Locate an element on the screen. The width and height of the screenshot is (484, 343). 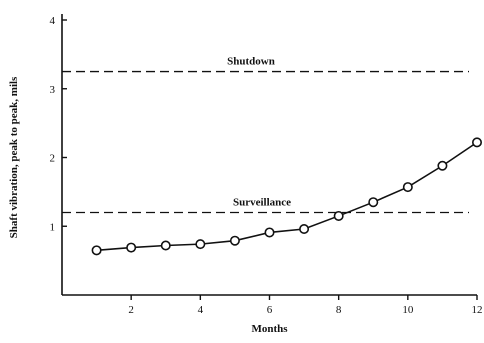
reference-label: Surveillance is located at coordinates (262, 203).